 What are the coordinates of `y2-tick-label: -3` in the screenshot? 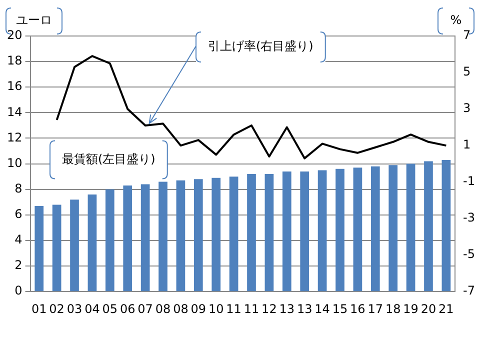 It's located at (469, 217).